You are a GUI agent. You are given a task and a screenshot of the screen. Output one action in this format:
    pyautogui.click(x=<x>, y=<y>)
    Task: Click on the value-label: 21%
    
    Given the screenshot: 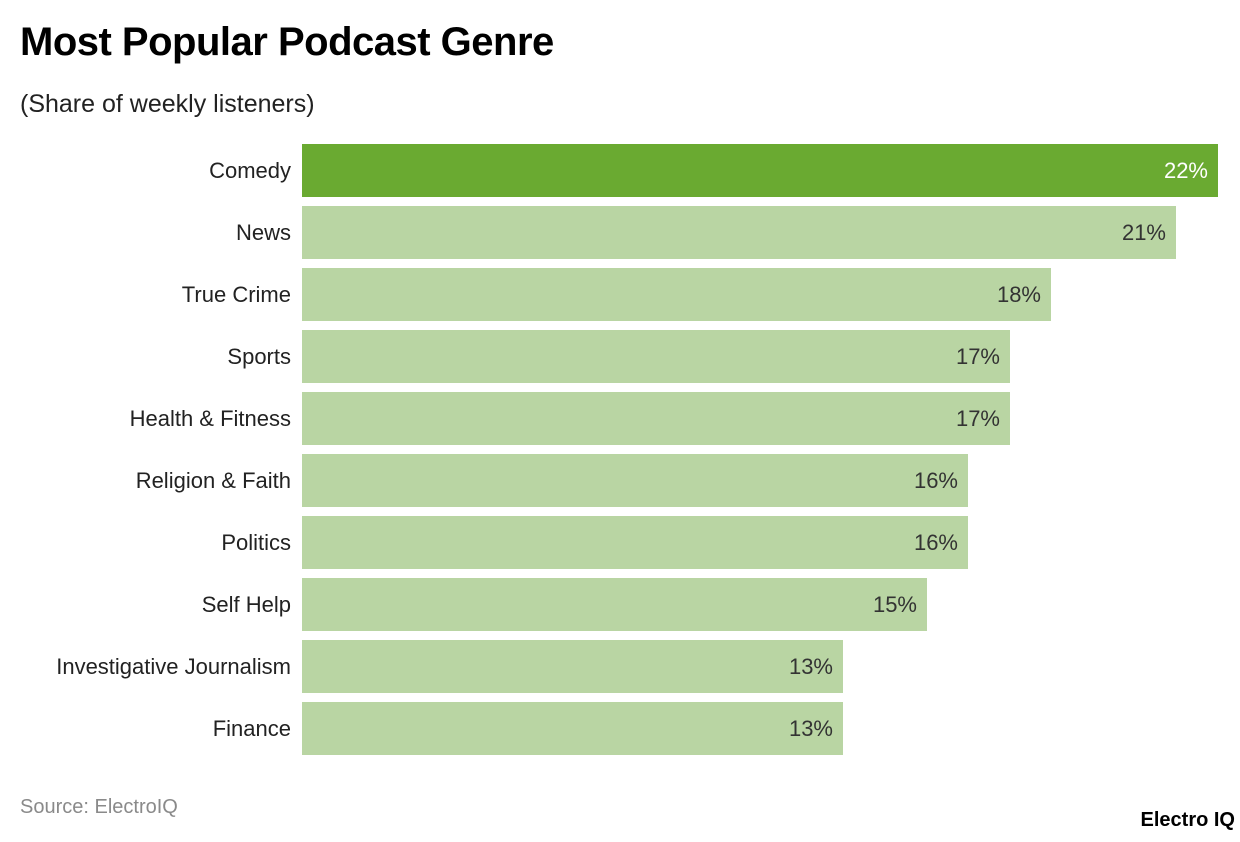 What is the action you would take?
    pyautogui.click(x=1143, y=232)
    